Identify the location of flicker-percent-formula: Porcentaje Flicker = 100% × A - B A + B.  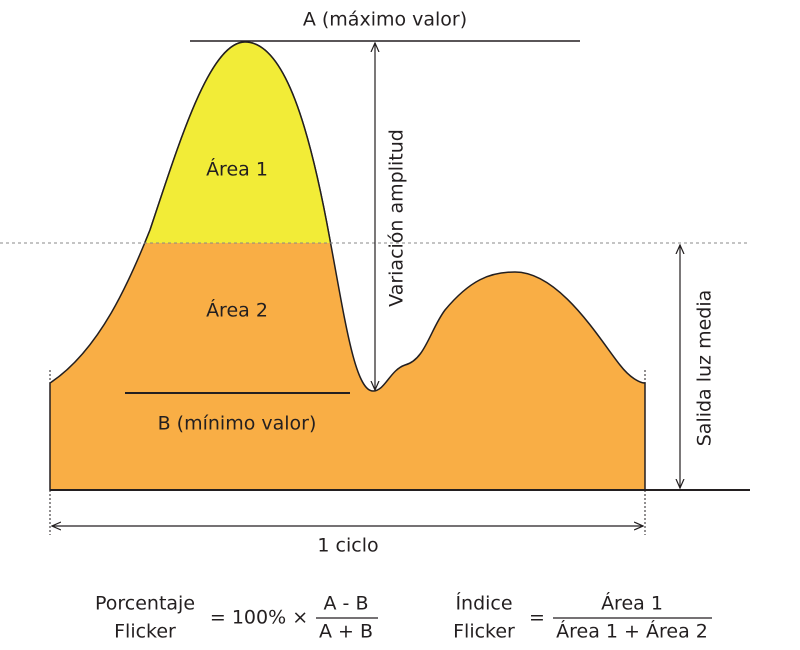
(236, 618).